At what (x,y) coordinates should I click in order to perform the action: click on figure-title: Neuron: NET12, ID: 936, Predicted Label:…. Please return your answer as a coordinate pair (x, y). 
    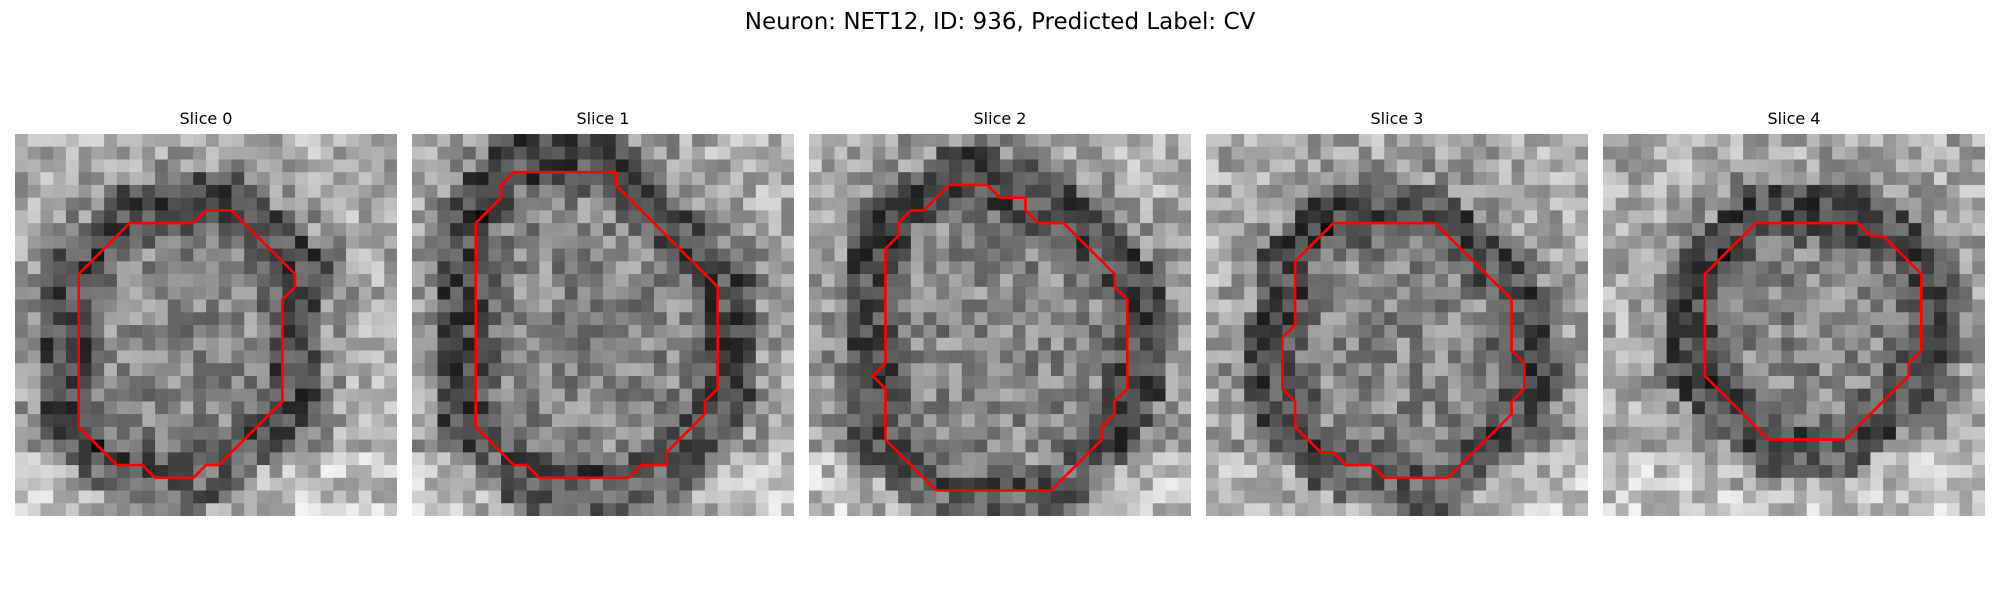
    Looking at the image, I should click on (1000, 22).